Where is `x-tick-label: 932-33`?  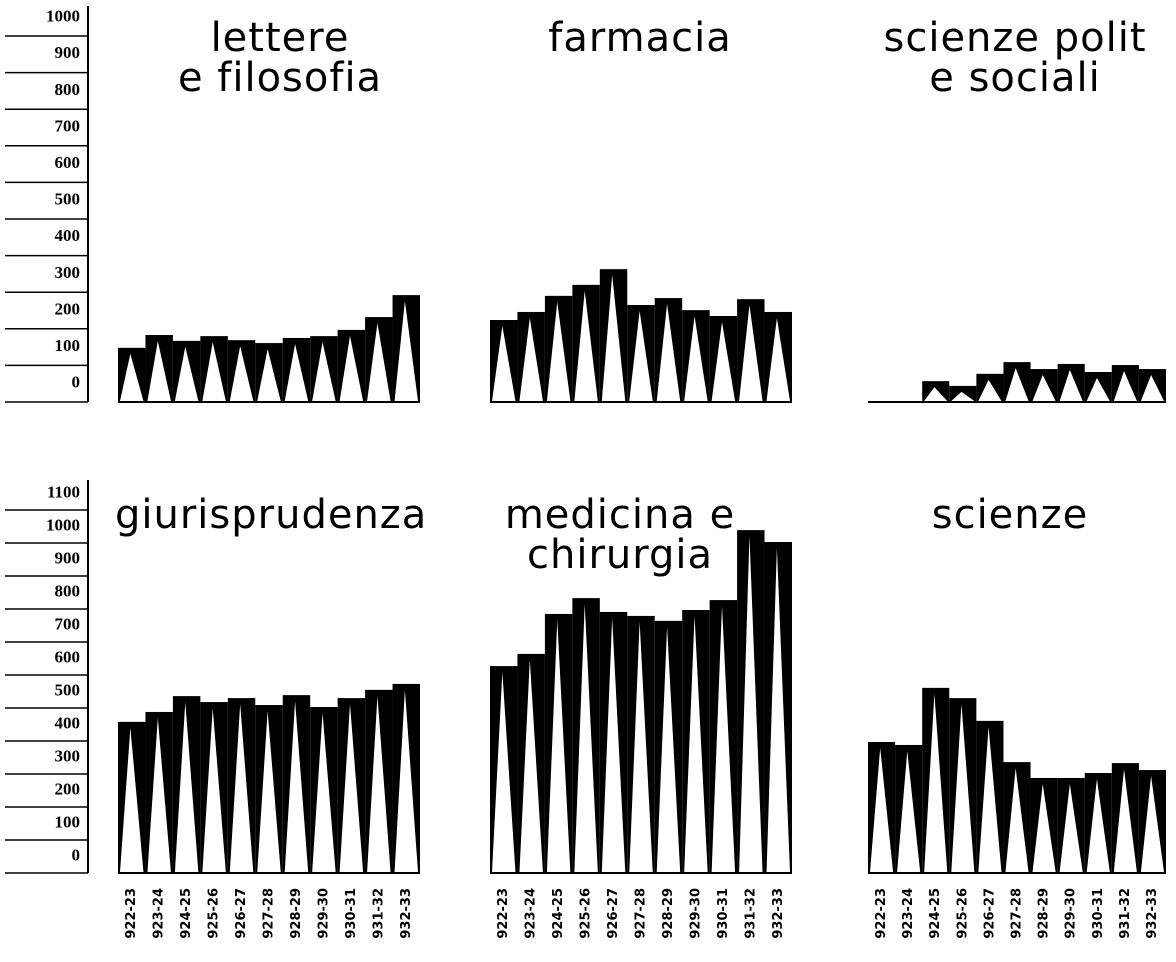
x-tick-label: 932-33 is located at coordinates (778, 913).